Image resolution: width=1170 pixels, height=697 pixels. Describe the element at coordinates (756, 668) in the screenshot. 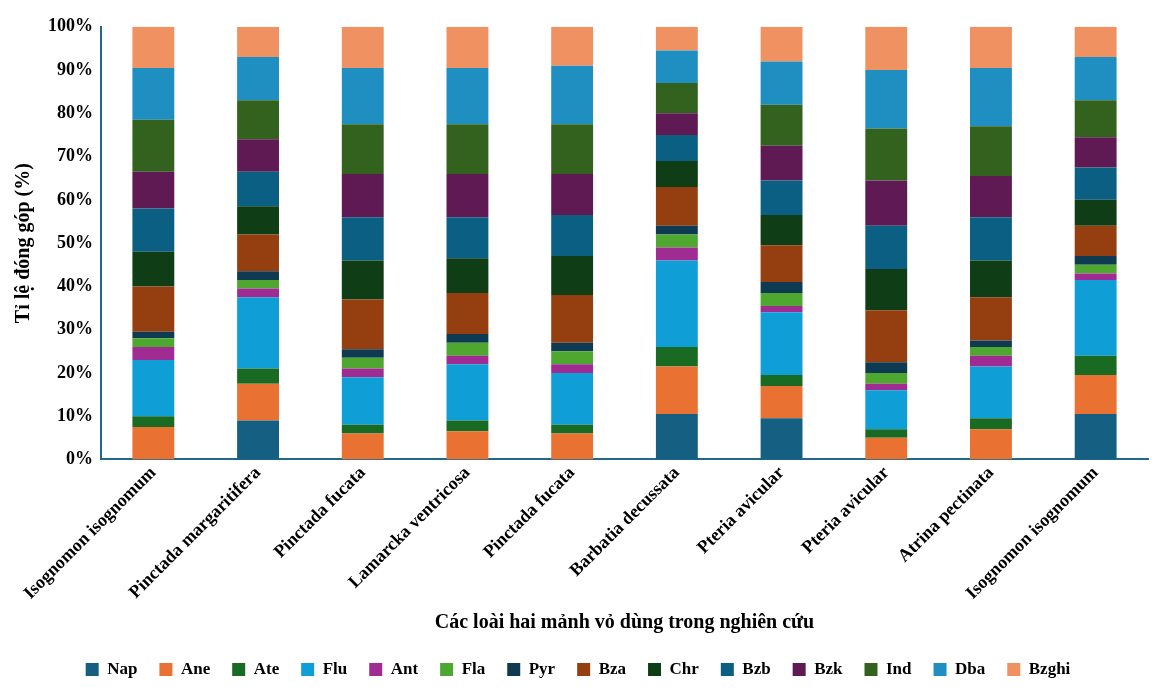

I see `legend-label: Bzb` at that location.